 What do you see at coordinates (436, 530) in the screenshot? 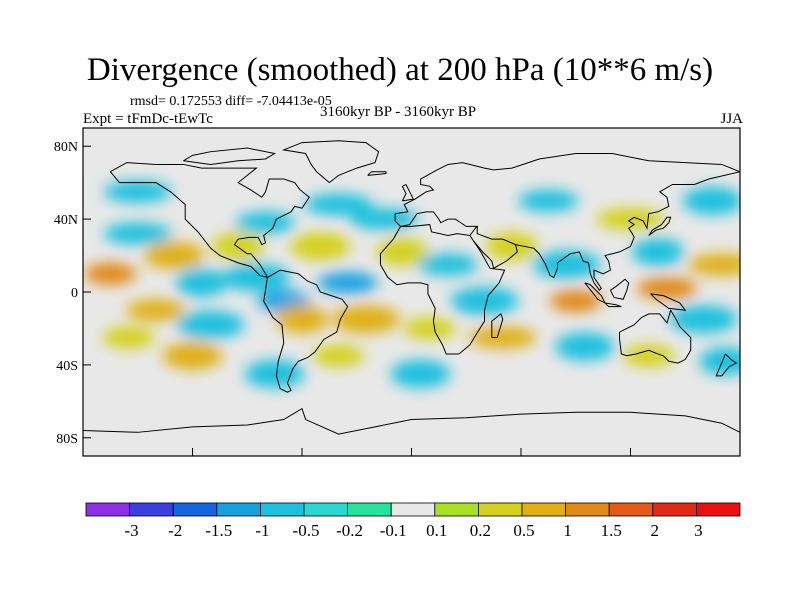
I see `colorbar-label: 0.1` at bounding box center [436, 530].